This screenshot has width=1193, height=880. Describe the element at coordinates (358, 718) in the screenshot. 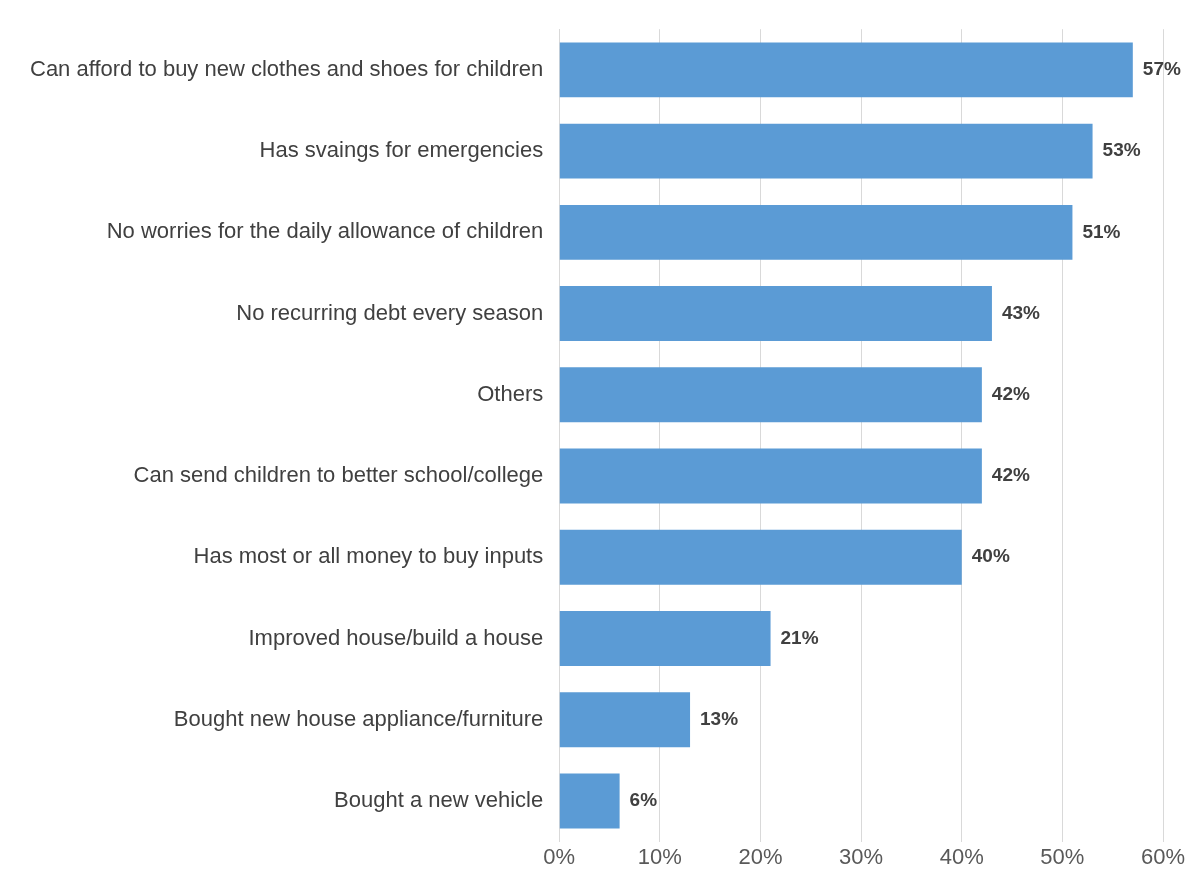

I see `y-tick-label: Bought new house appliance/furniture` at that location.